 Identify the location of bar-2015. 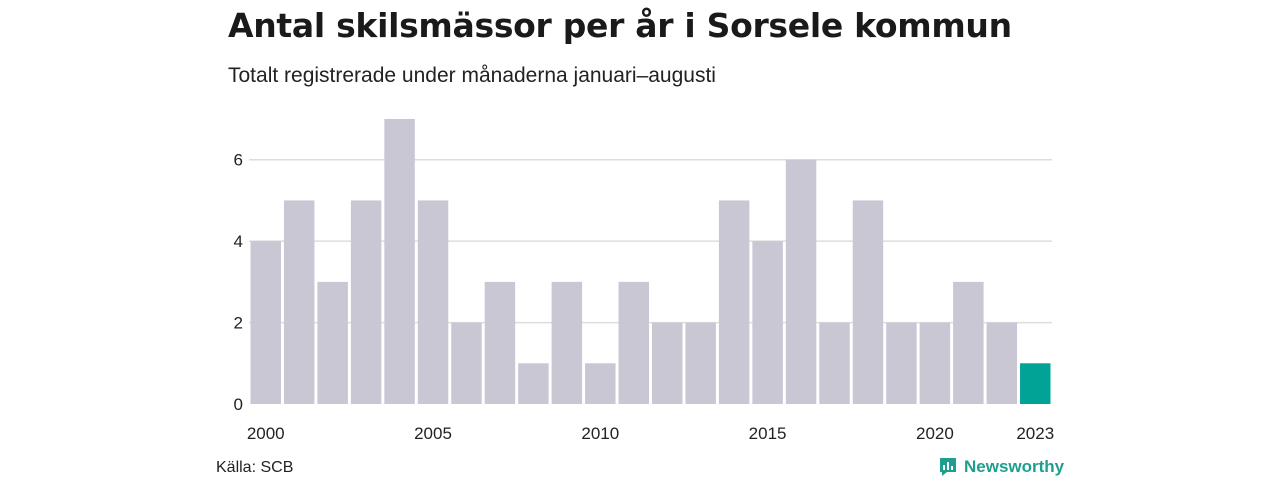
(767, 322).